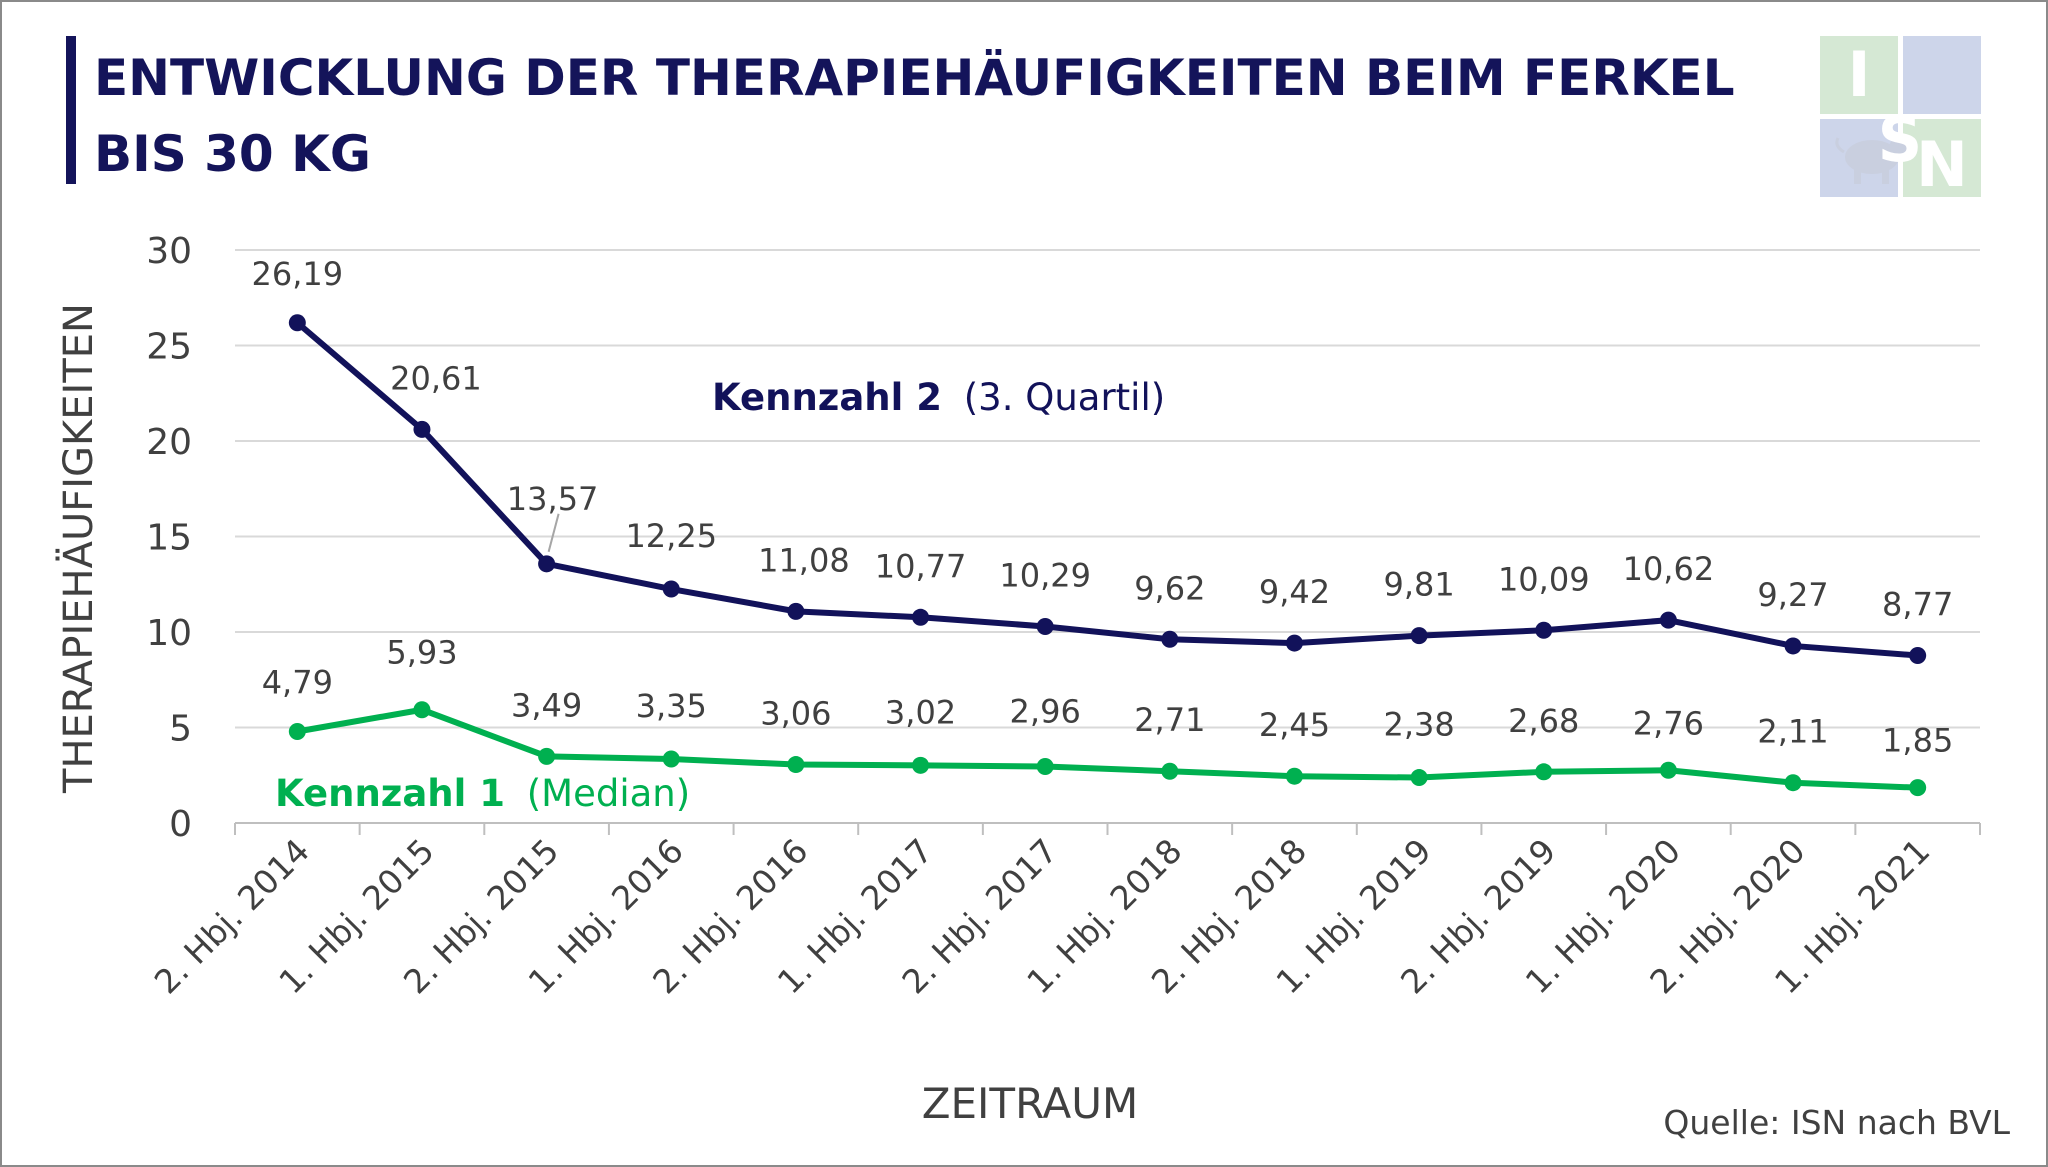  What do you see at coordinates (169, 347) in the screenshot?
I see `y-tick-label: 25` at bounding box center [169, 347].